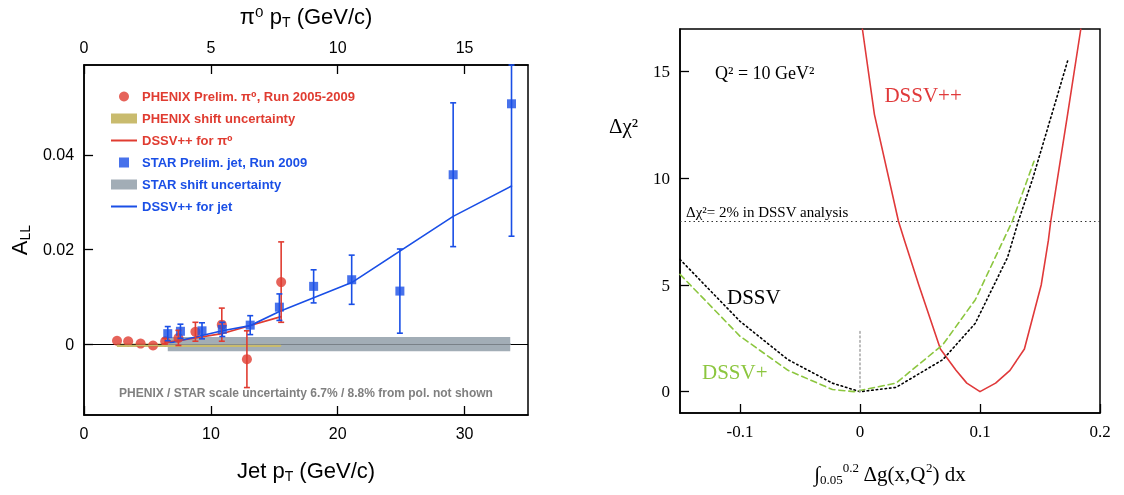 The image size is (1124, 495). I want to click on legend-label: DSSV++ for π⁰, so click(188, 140).